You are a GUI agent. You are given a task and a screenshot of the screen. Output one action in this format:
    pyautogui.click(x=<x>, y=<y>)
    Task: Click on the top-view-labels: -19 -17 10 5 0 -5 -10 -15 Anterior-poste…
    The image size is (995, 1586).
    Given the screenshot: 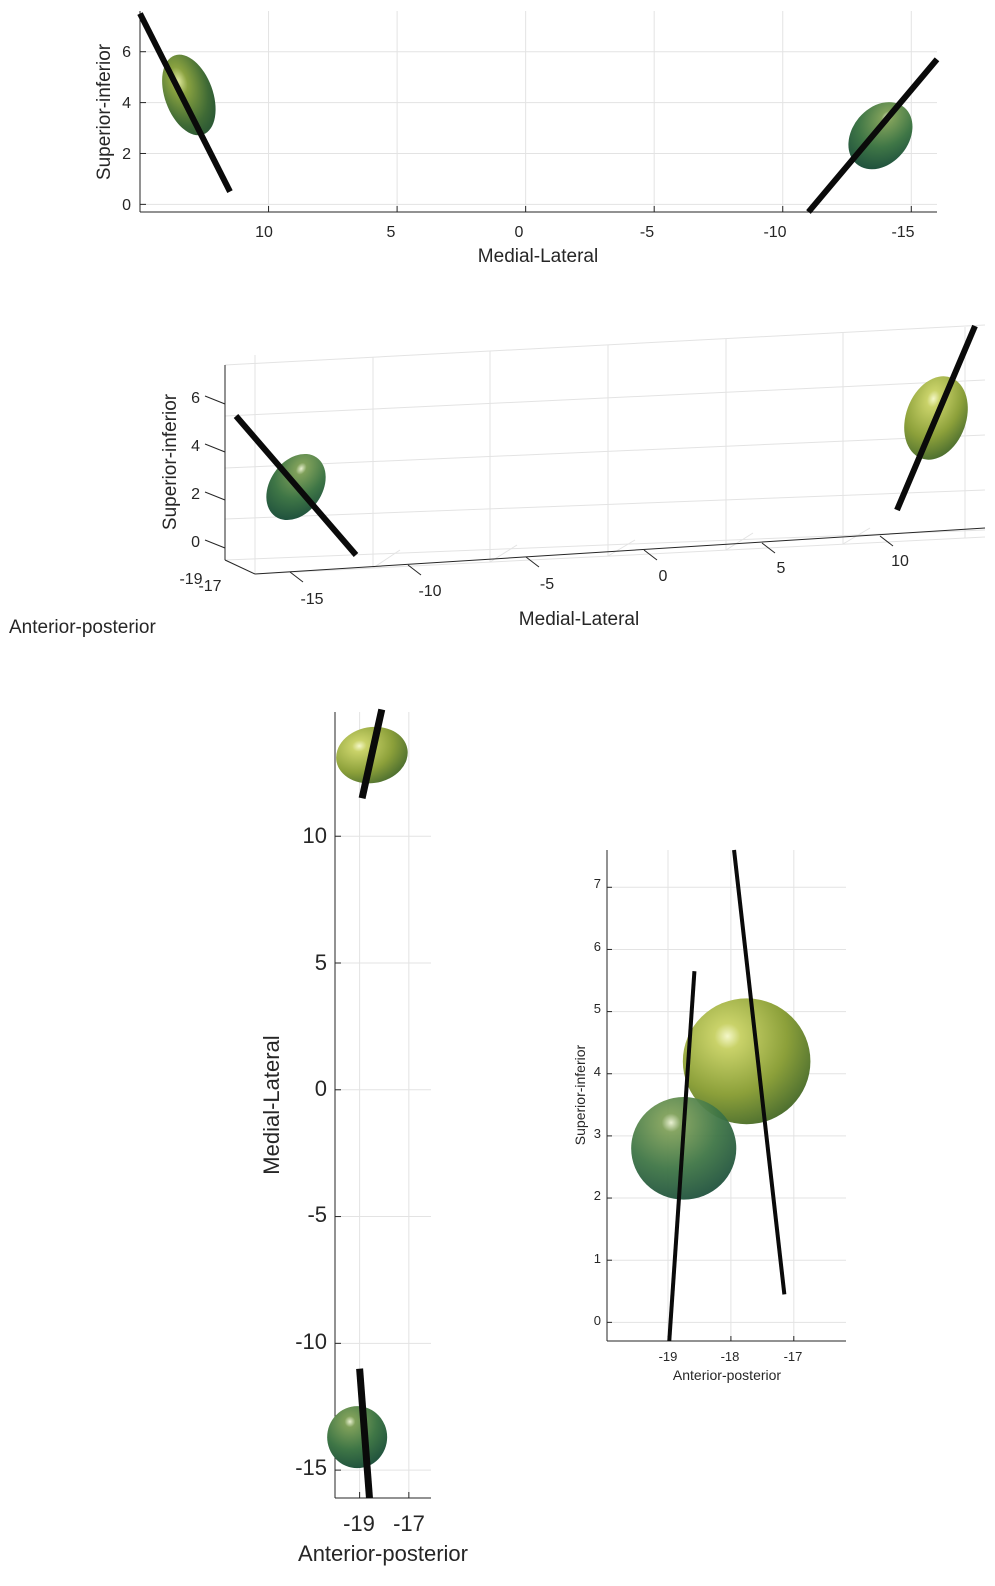 What is the action you would take?
    pyautogui.click(x=363, y=1194)
    